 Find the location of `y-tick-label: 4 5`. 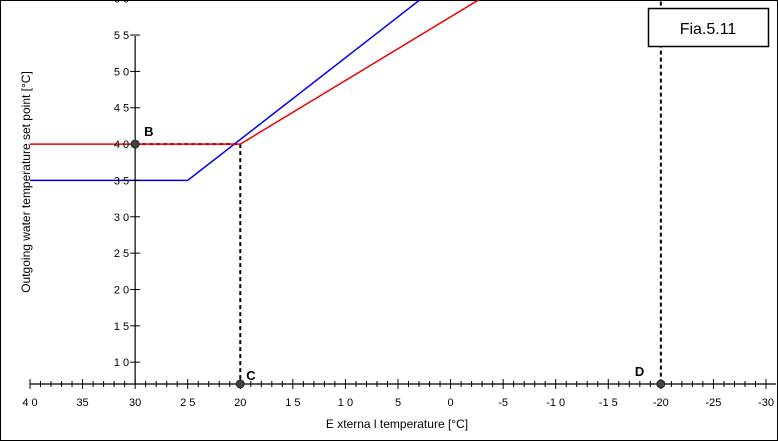

y-tick-label: 4 5 is located at coordinates (121, 109).